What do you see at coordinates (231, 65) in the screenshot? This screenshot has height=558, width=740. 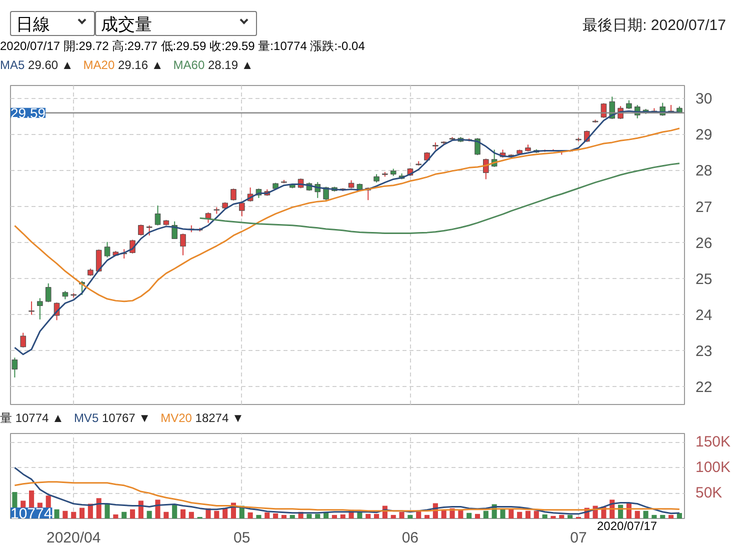 I see `text: 28.19 ▲` at bounding box center [231, 65].